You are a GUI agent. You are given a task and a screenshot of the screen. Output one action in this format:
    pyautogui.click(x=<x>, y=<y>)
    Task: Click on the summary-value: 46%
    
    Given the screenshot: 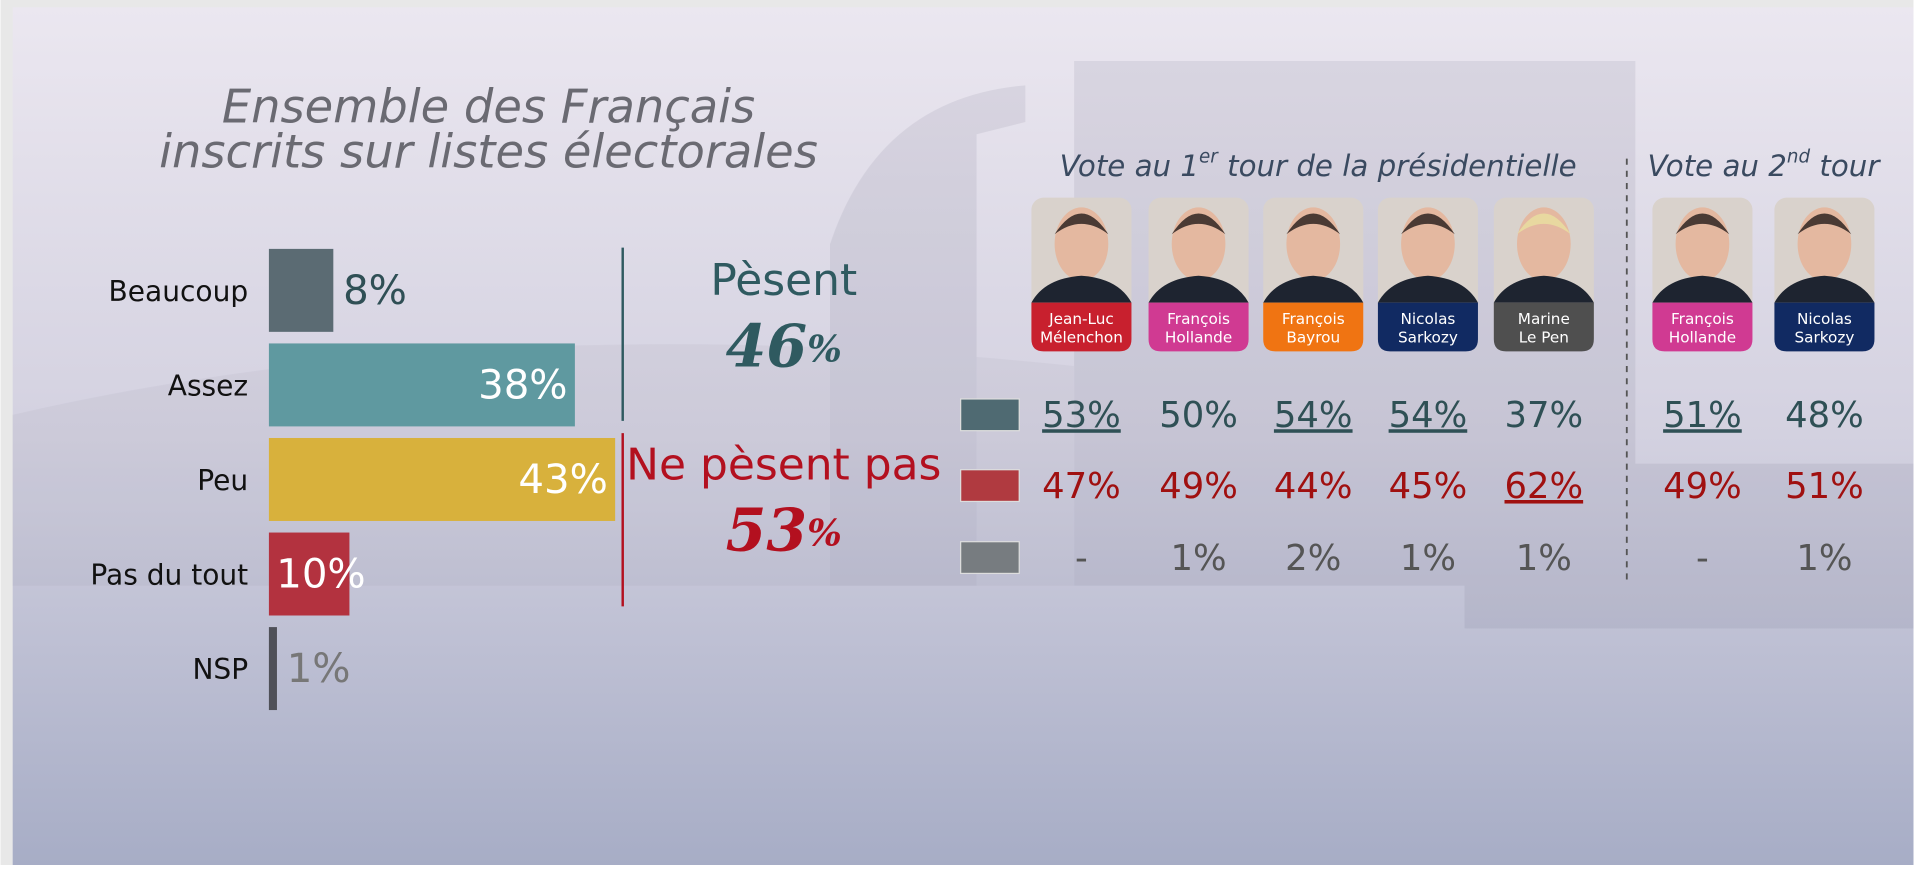 What is the action you would take?
    pyautogui.click(x=784, y=345)
    